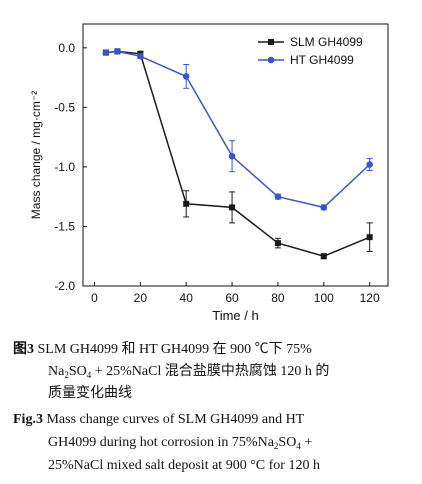 The height and width of the screenshot is (484, 422). What do you see at coordinates (187, 298) in the screenshot?
I see `x-tick-label: 40` at bounding box center [187, 298].